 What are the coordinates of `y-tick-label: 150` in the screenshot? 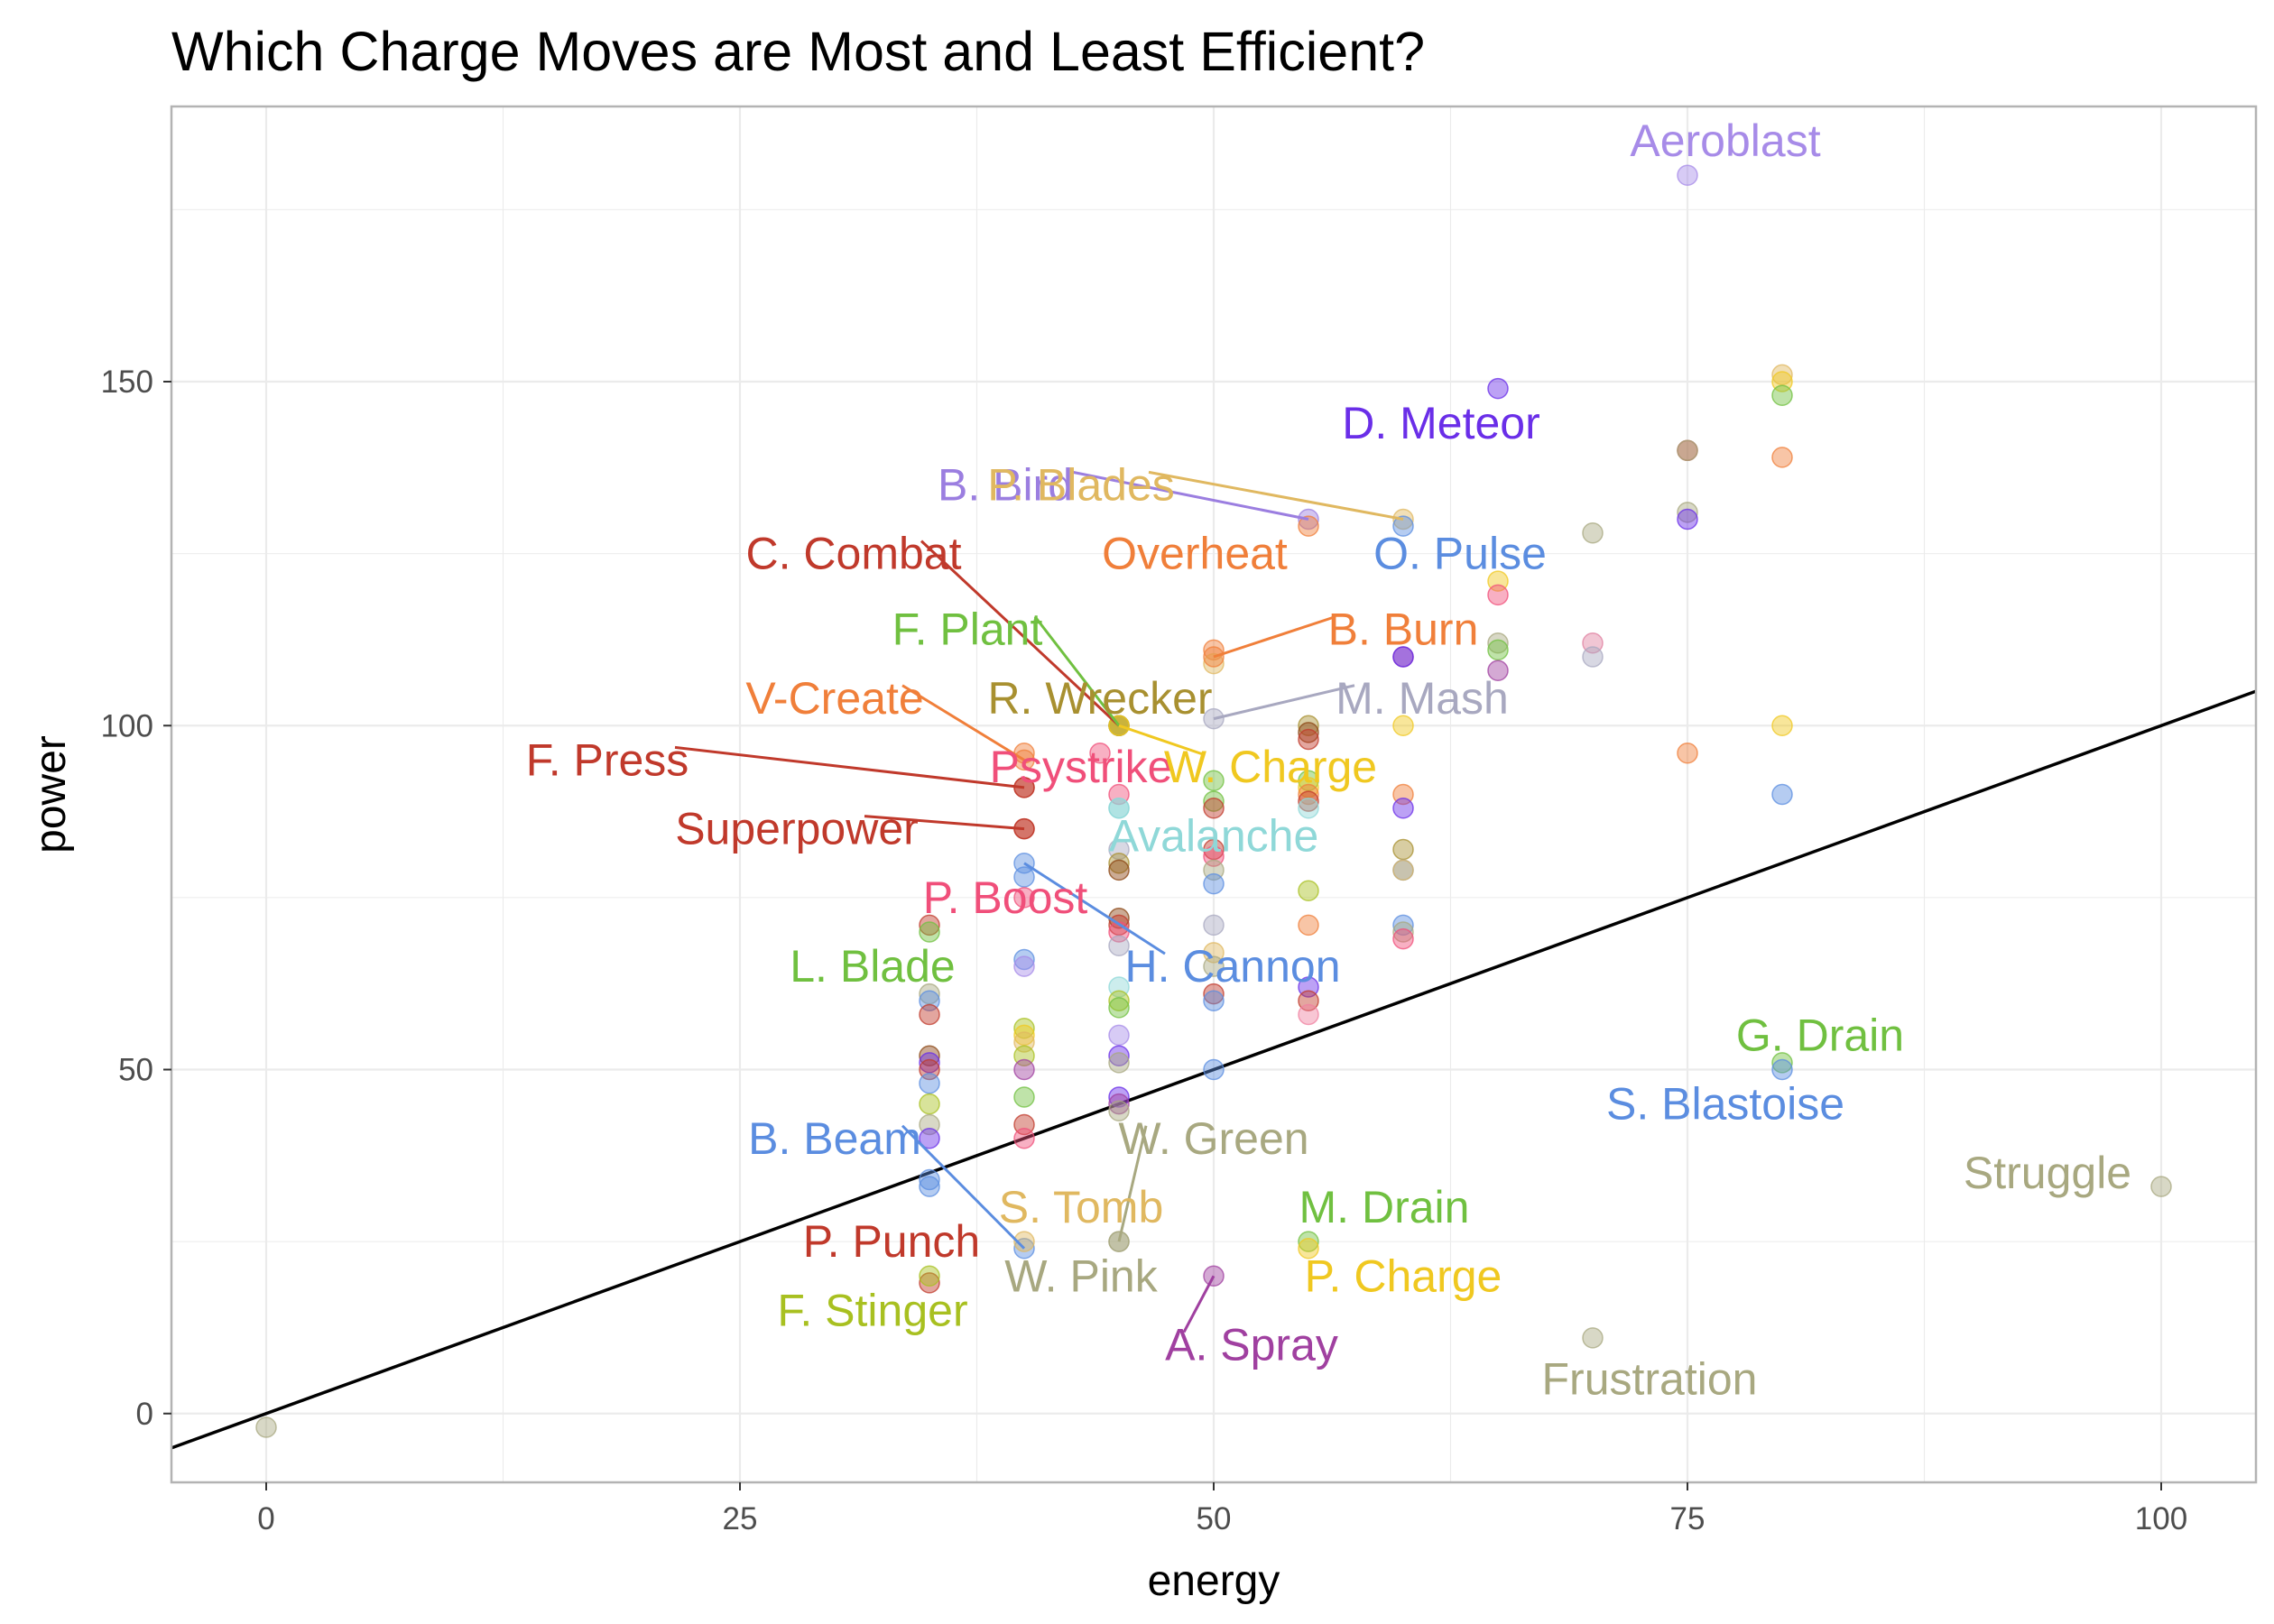 It's located at (127, 382).